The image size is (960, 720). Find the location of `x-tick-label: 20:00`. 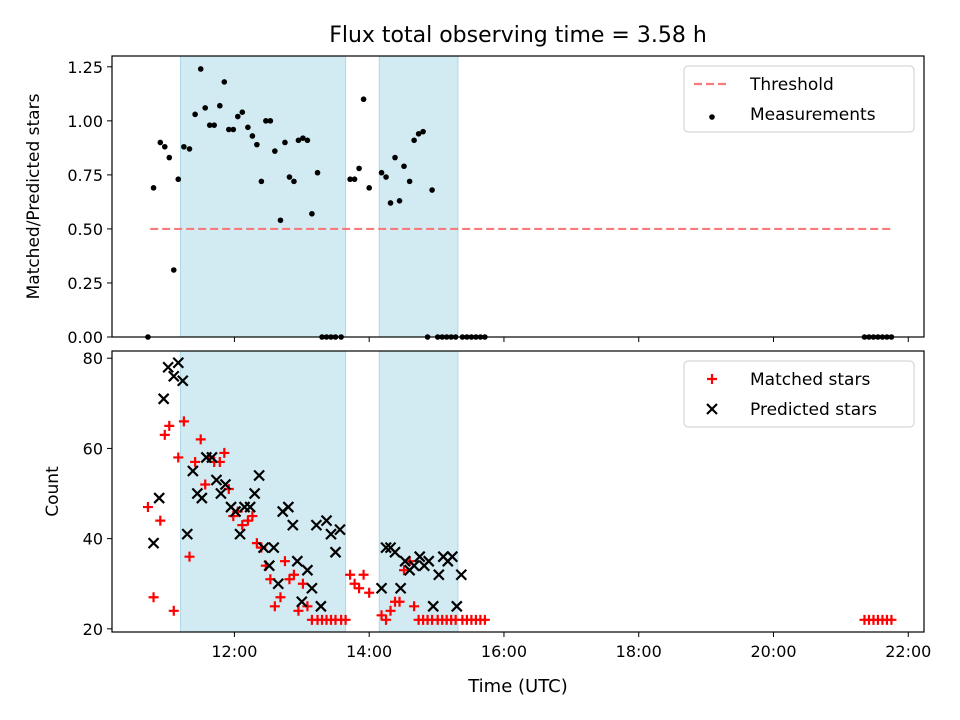

x-tick-label: 20:00 is located at coordinates (773, 651).